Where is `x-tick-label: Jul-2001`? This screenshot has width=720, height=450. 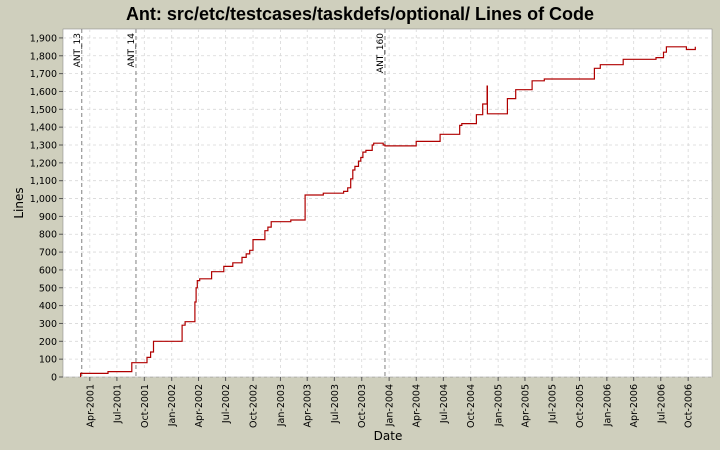 x-tick-label: Jul-2001 is located at coordinates (117, 404).